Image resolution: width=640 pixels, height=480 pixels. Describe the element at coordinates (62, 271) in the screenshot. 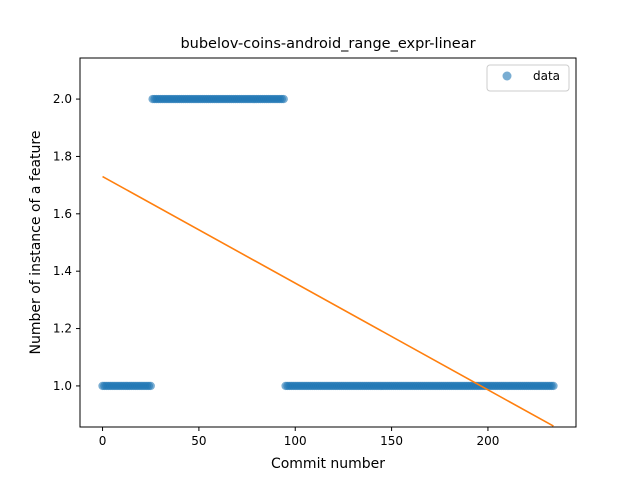

I see `y-tick-label: 1.4` at that location.